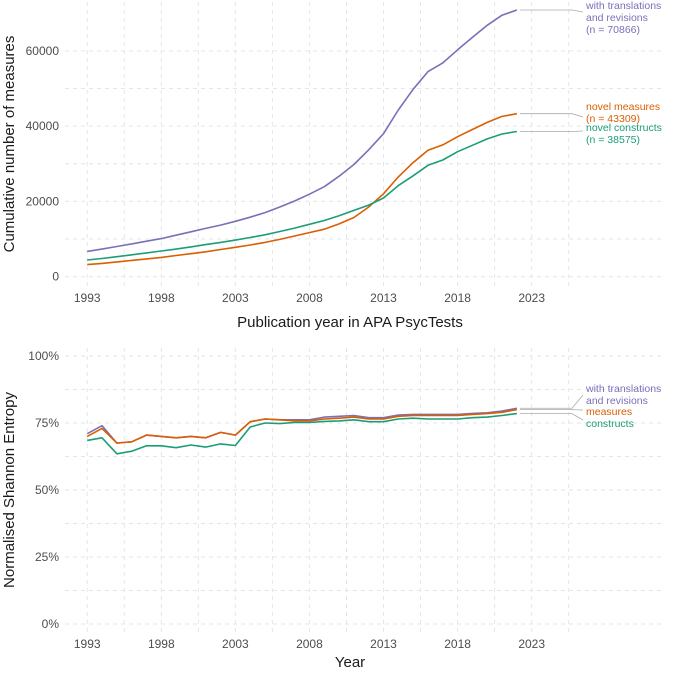 This screenshot has width=675, height=677. I want to click on x-axis-title: Year, so click(350, 662).